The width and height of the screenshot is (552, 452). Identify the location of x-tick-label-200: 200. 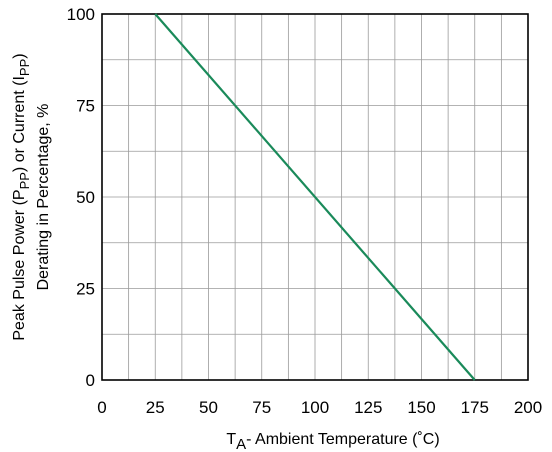
(528, 407).